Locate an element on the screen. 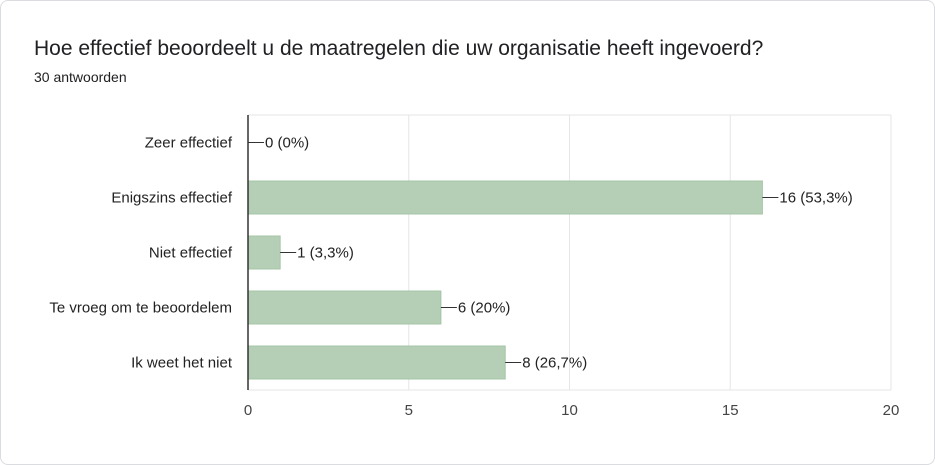 This screenshot has width=935, height=465. data-label: 6 (20%) is located at coordinates (484, 308).